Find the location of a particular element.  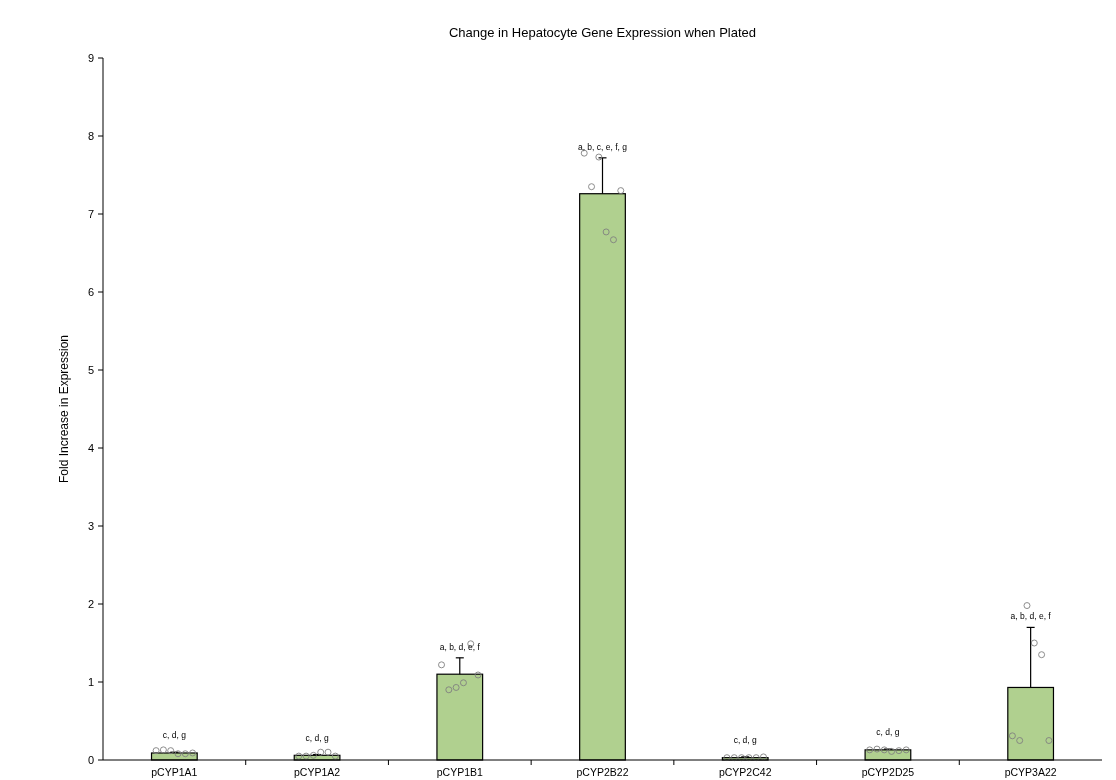

y-tick-label: 4 is located at coordinates (90, 447).